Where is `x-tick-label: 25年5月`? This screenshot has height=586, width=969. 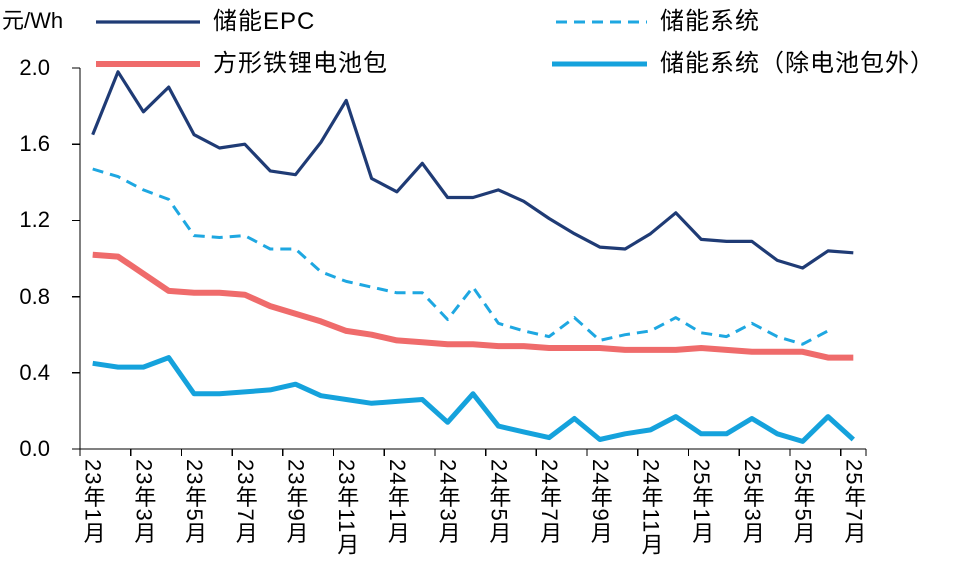 x-tick-label: 25年5月 is located at coordinates (803, 502).